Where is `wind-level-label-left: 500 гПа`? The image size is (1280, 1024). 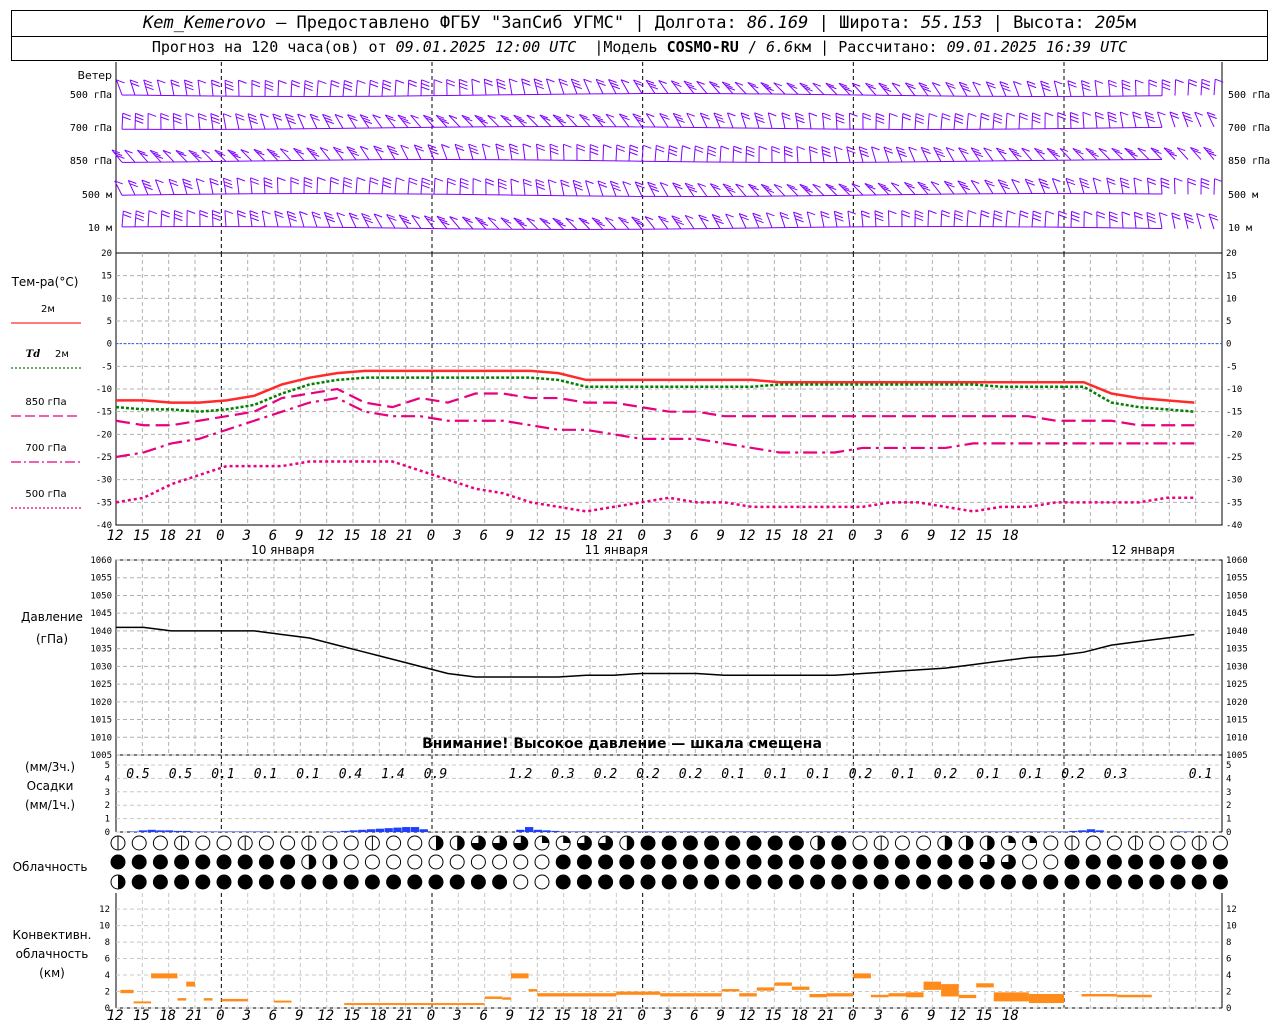
wind-level-label-left: 500 гПа is located at coordinates (91, 95).